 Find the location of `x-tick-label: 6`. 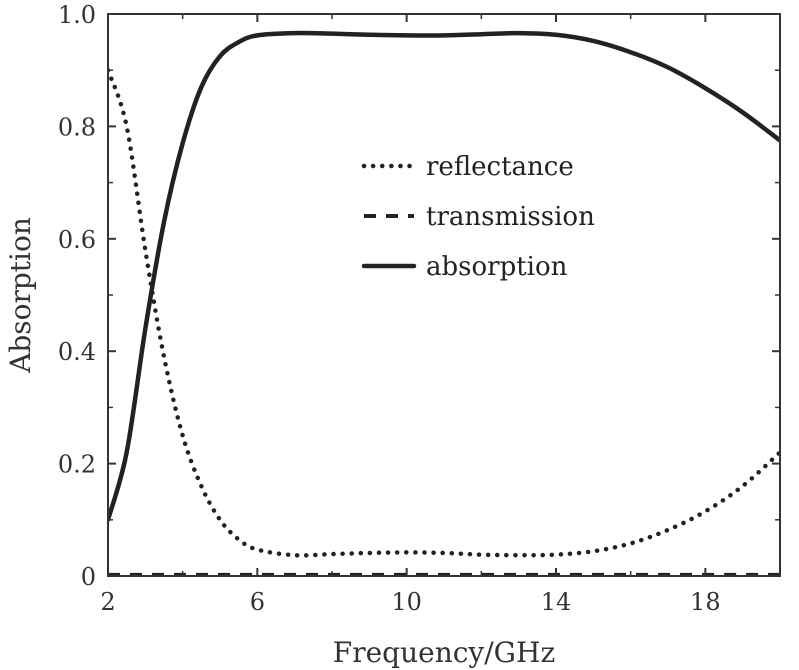

x-tick-label: 6 is located at coordinates (257, 602).